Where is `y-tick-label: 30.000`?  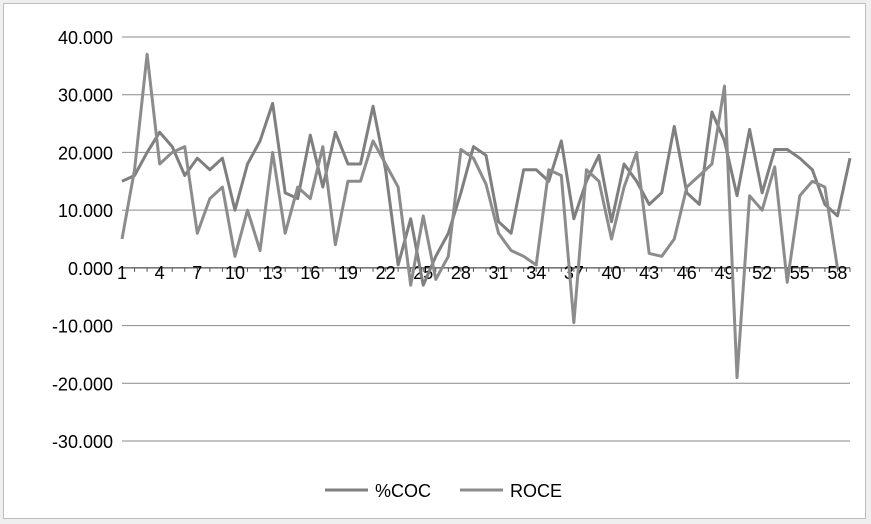
y-tick-label: 30.000 is located at coordinates (85, 96).